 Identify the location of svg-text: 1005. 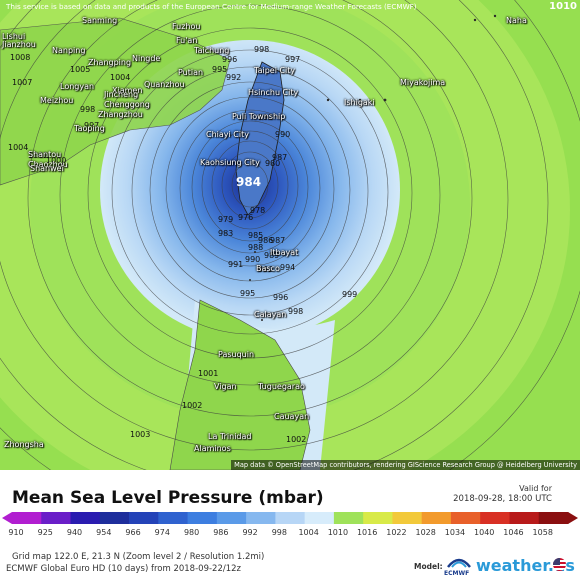
(80, 69).